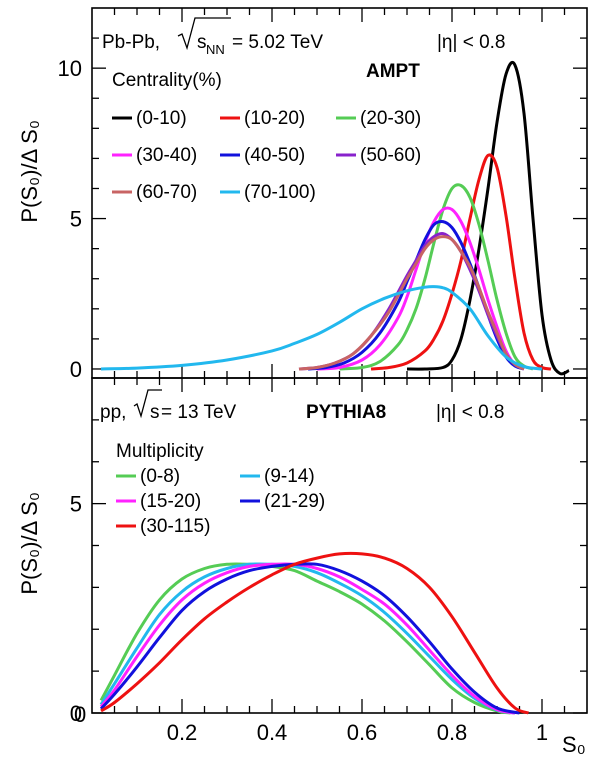  What do you see at coordinates (274, 155) in the screenshot?
I see `top-legend-label: (40-50)` at bounding box center [274, 155].